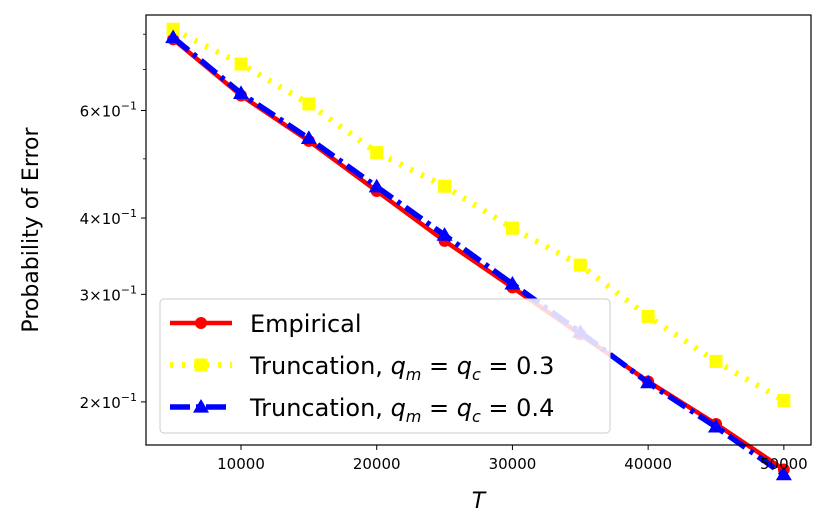  Describe the element at coordinates (377, 464) in the screenshot. I see `x-tick-label: 20000` at that location.